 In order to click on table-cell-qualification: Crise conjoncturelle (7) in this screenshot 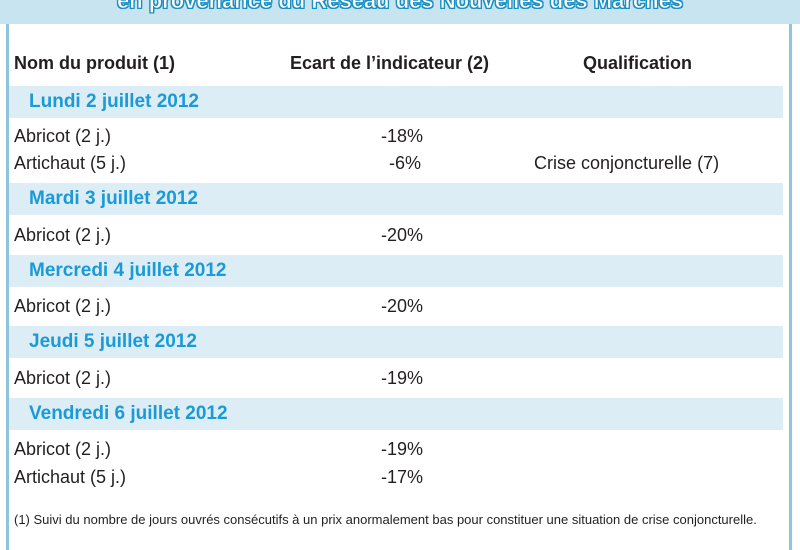, I will do `click(627, 163)`.